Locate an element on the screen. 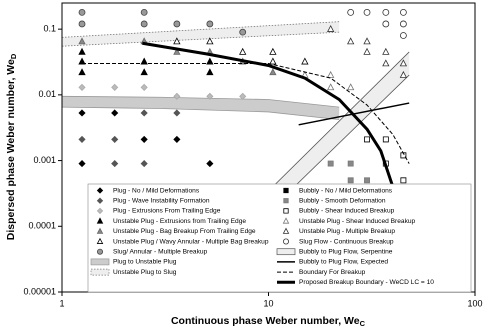 This screenshot has height=326, width=483. x-axis-label-sub: C is located at coordinates (363, 322).